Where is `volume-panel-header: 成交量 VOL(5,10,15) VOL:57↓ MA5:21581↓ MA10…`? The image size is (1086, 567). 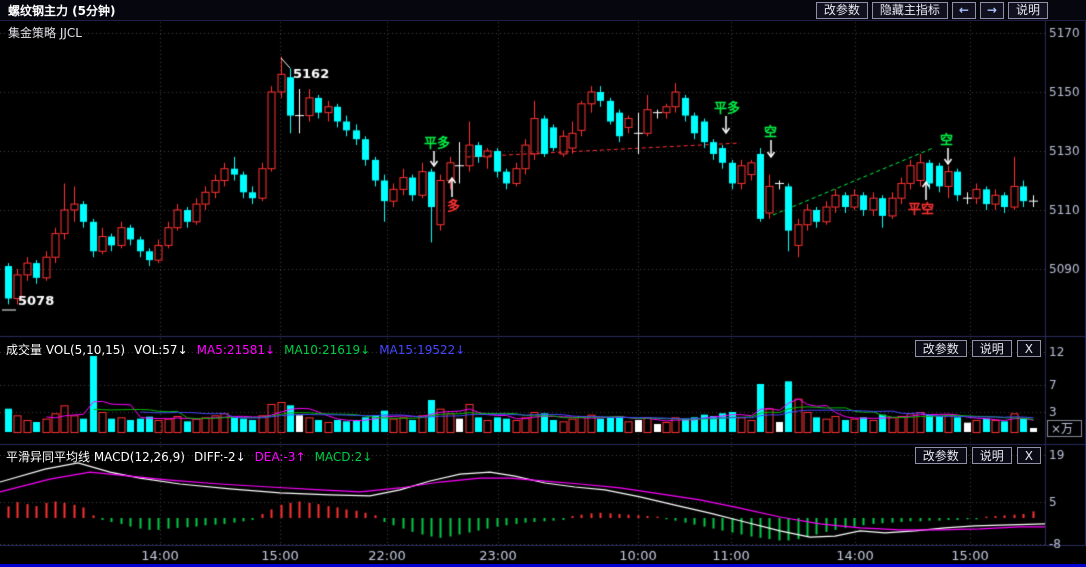
volume-panel-header: 成交量 VOL(5,10,15) VOL:57↓ MA5:21581↓ MA10… is located at coordinates (235, 349).